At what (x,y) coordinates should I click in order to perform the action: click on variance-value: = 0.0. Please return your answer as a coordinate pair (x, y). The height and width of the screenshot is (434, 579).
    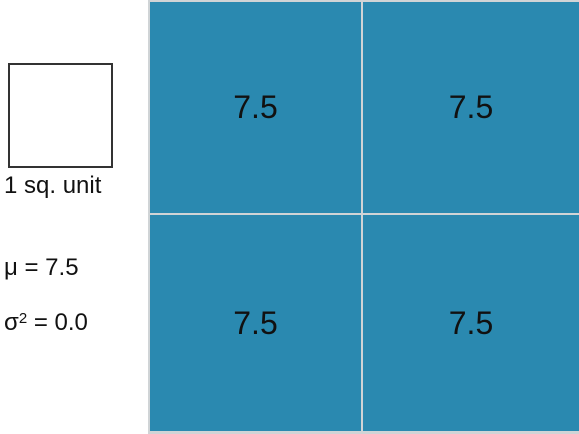
    Looking at the image, I should click on (57, 322).